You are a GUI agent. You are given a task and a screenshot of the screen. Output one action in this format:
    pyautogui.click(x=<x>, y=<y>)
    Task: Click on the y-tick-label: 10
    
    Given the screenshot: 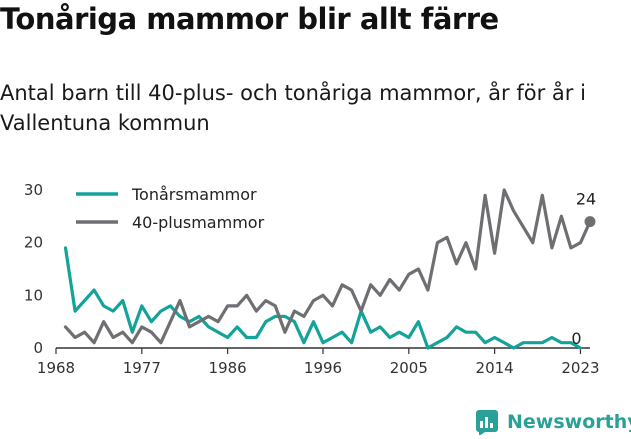 What is the action you would take?
    pyautogui.click(x=33, y=295)
    